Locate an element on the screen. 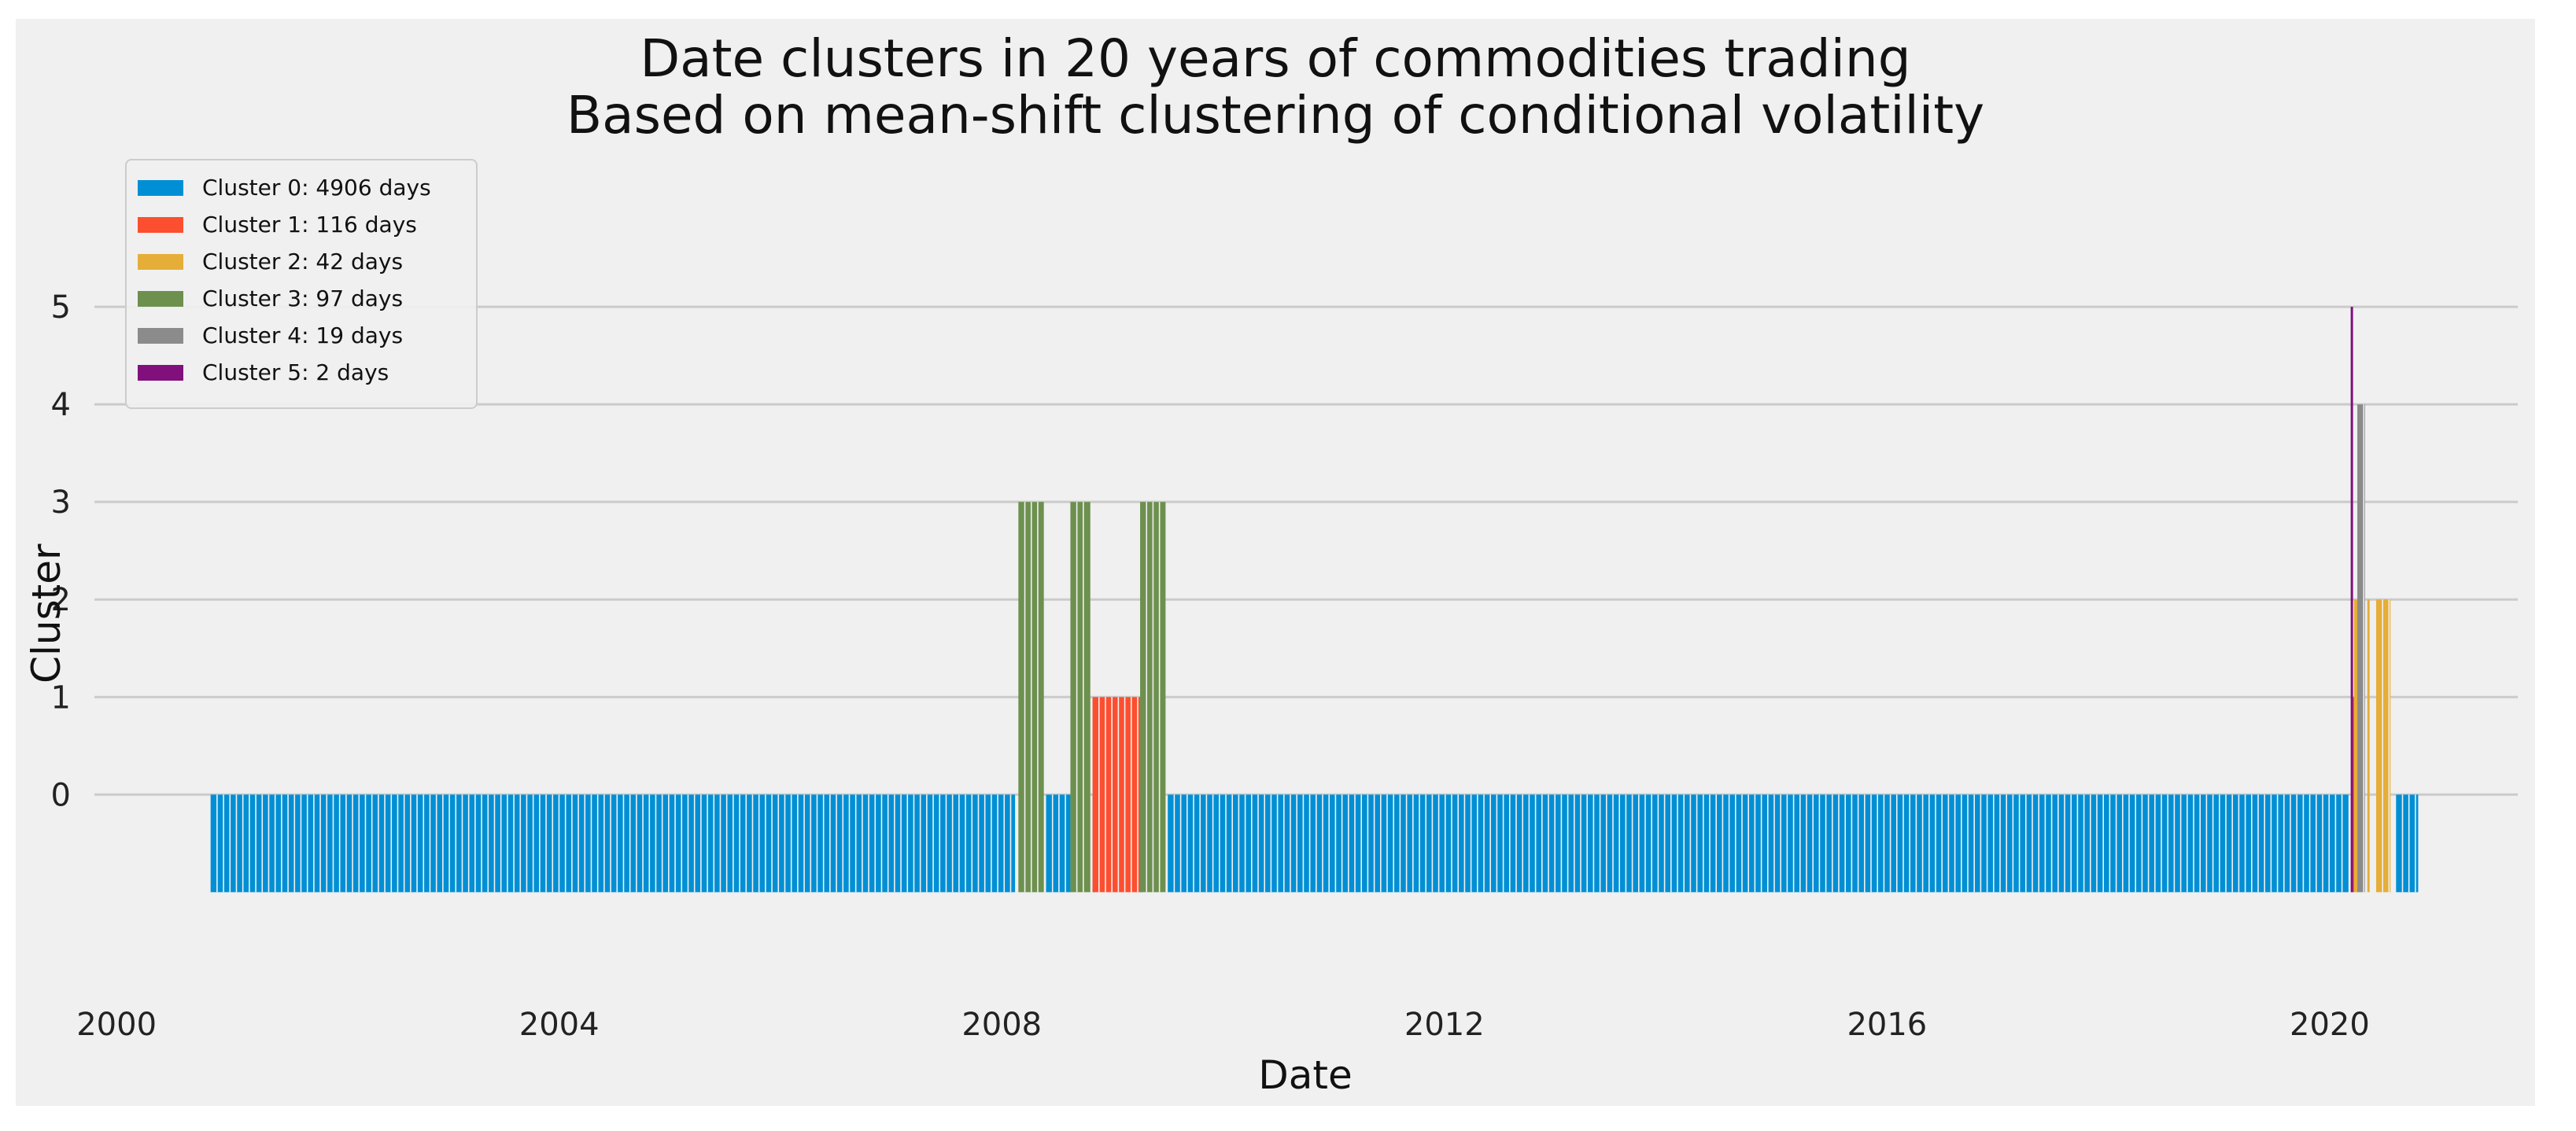 Image resolution: width=2576 pixels, height=1131 pixels. legend-label: Cluster 5: 2 days is located at coordinates (295, 372).